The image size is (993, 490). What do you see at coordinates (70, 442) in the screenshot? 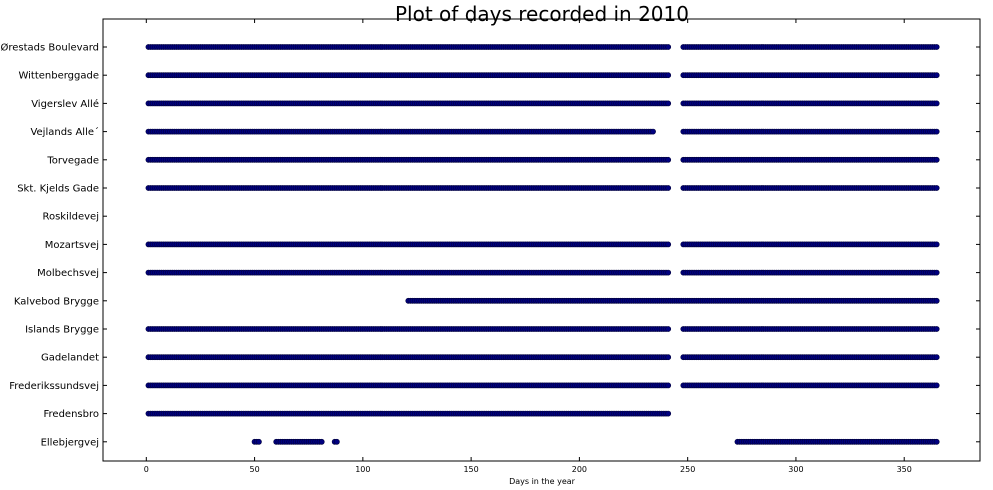
I see `y-tick-label: Ellebjergvej` at bounding box center [70, 442].